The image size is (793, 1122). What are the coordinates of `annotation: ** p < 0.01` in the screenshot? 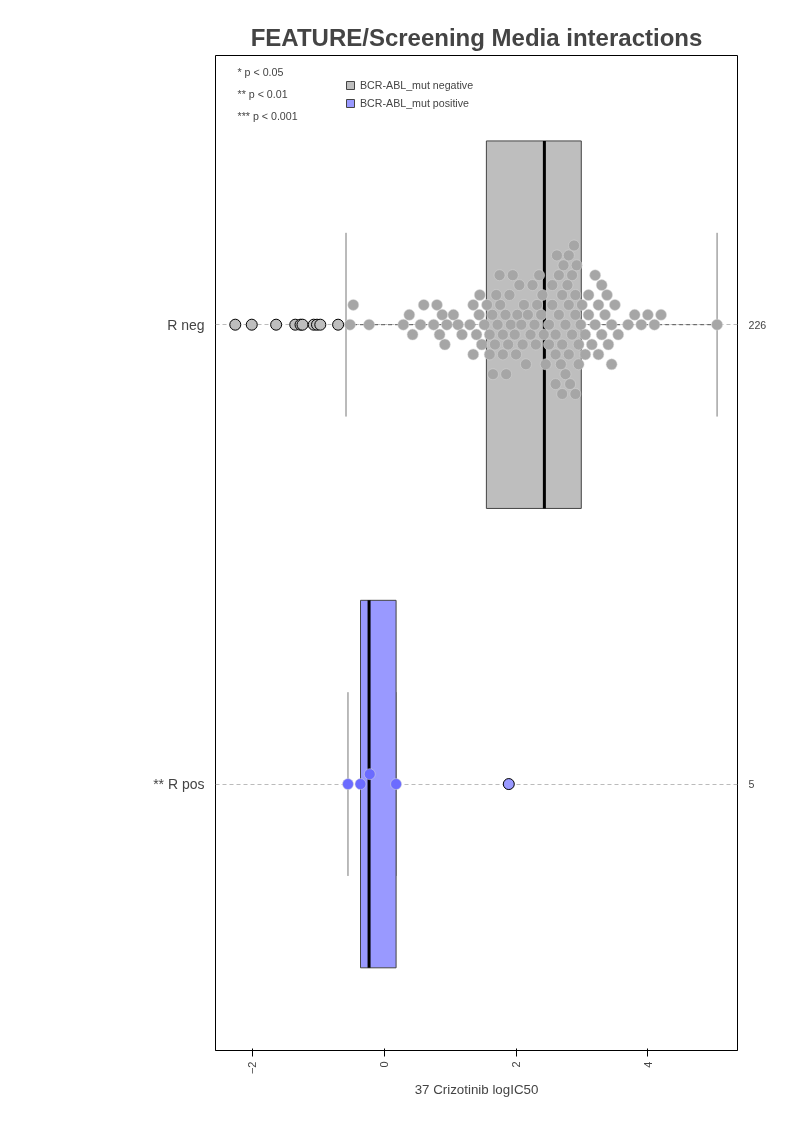 It's located at (262, 93).